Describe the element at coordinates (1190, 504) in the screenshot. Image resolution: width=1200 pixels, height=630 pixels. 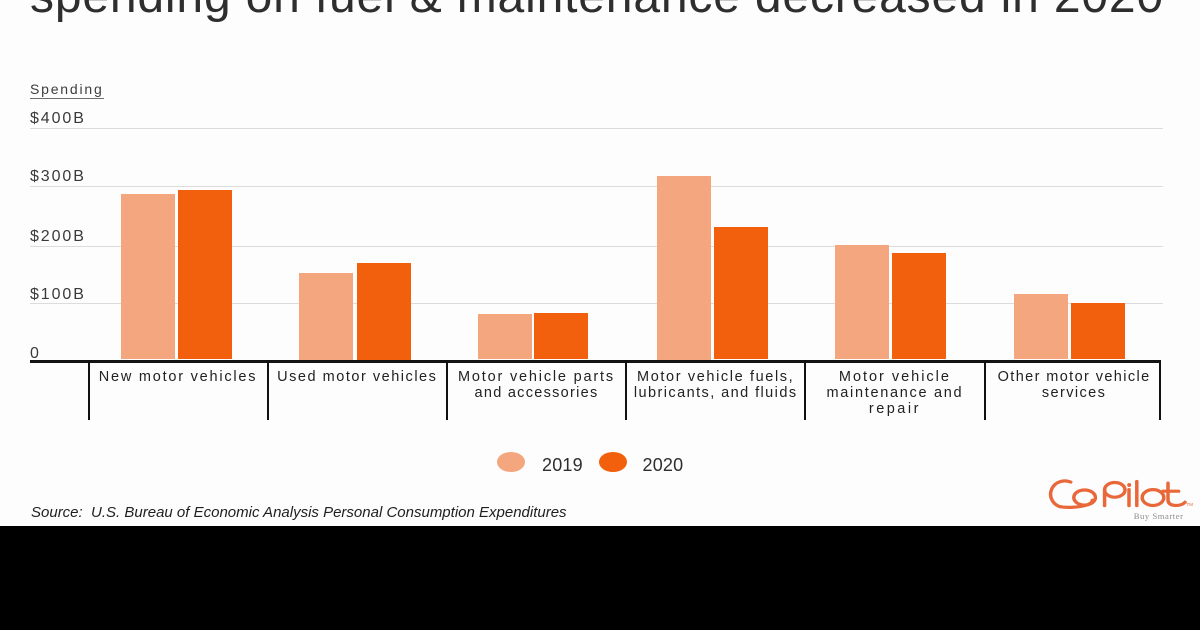
I see `svg-text: TM` at that location.